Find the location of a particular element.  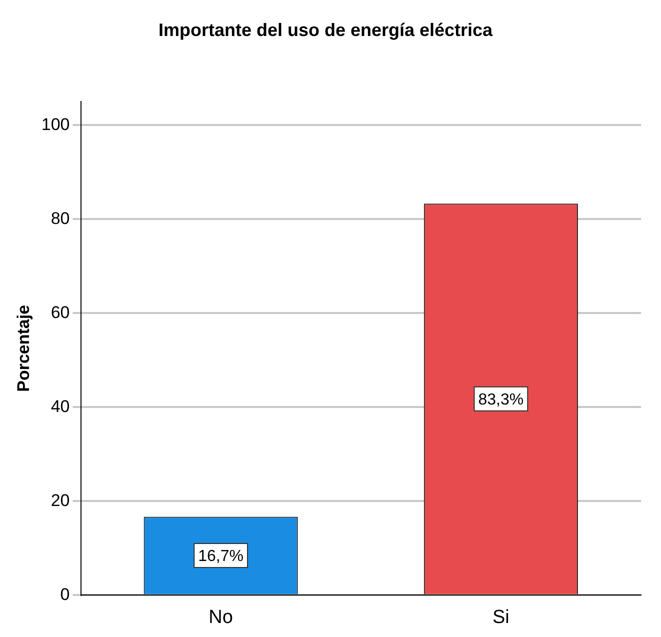

data-label: 83,3% is located at coordinates (501, 399).